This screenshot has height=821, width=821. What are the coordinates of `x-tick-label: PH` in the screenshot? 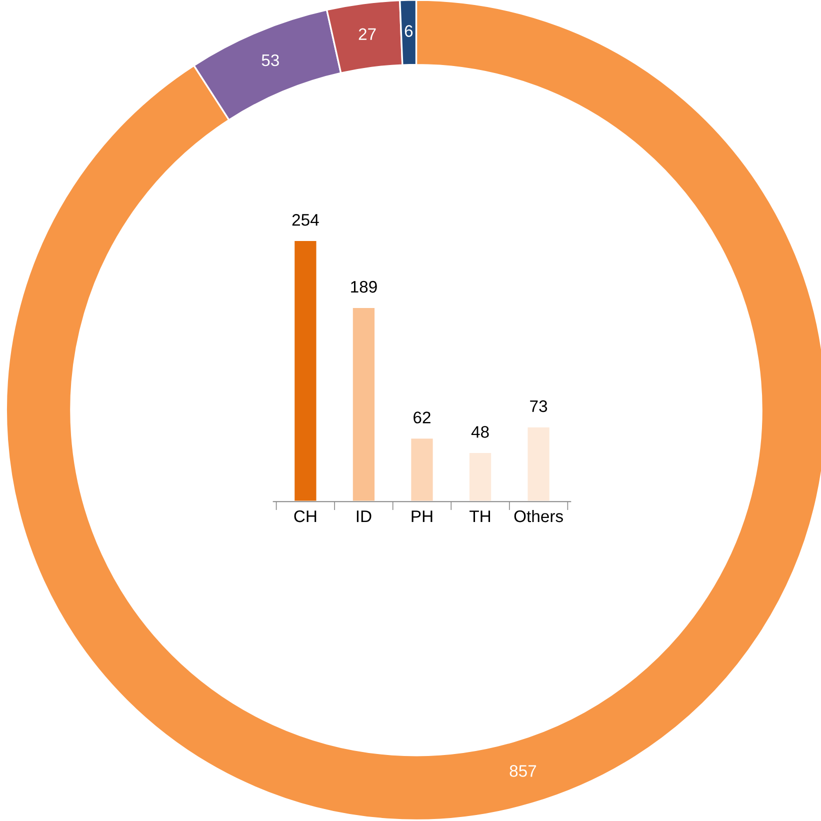 It's located at (422, 516).